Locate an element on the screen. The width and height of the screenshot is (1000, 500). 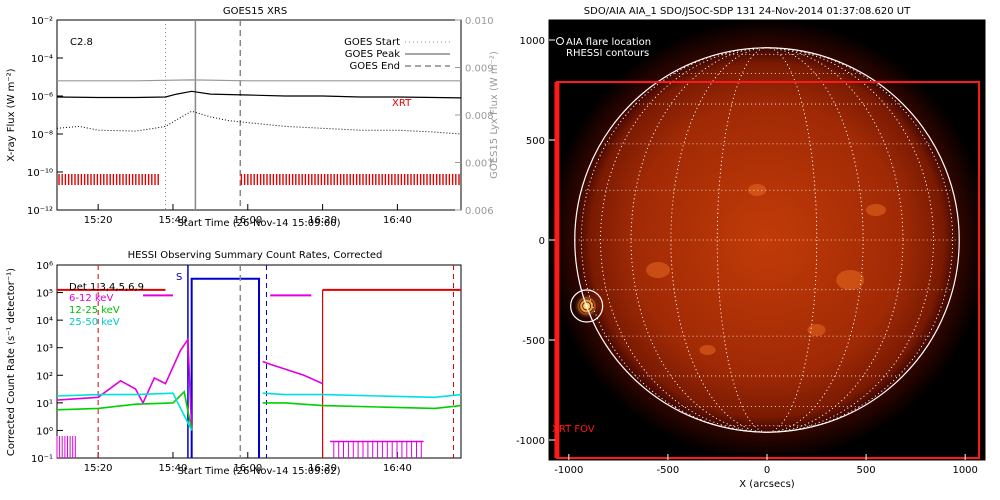
aia-x-tick-label: -1000 is located at coordinates (568, 470).